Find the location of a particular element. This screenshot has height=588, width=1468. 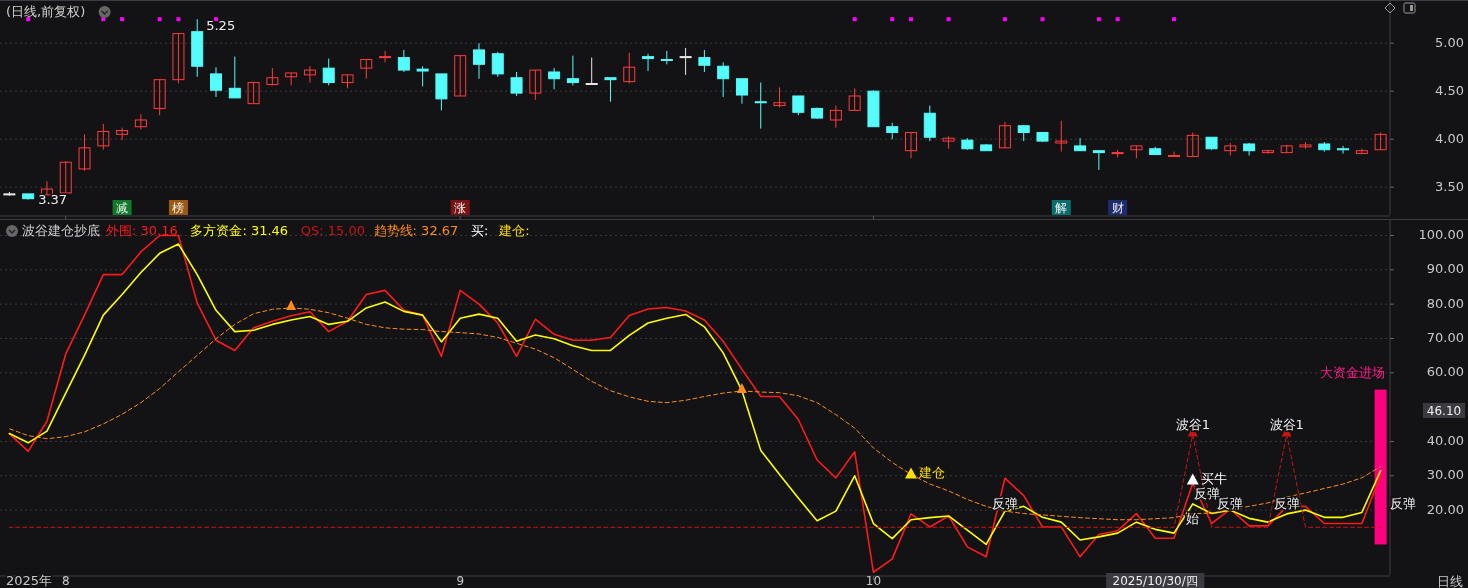

y-tick-label: 90.00 is located at coordinates (1445, 269).